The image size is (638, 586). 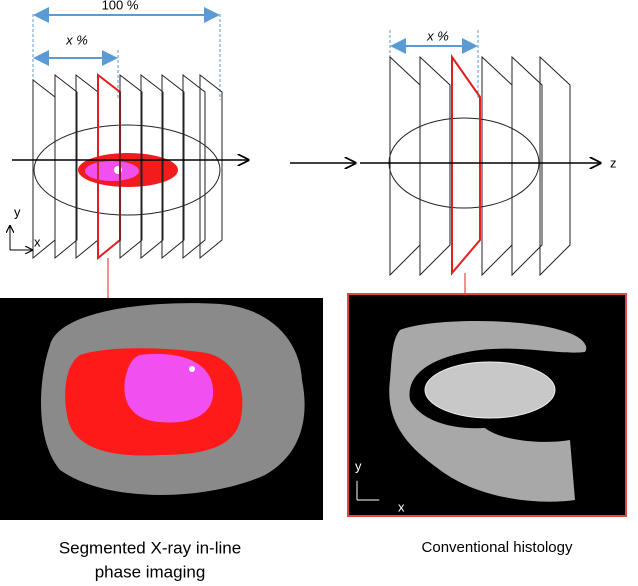 What do you see at coordinates (17, 211) in the screenshot?
I see `axis-y-label: y` at bounding box center [17, 211].